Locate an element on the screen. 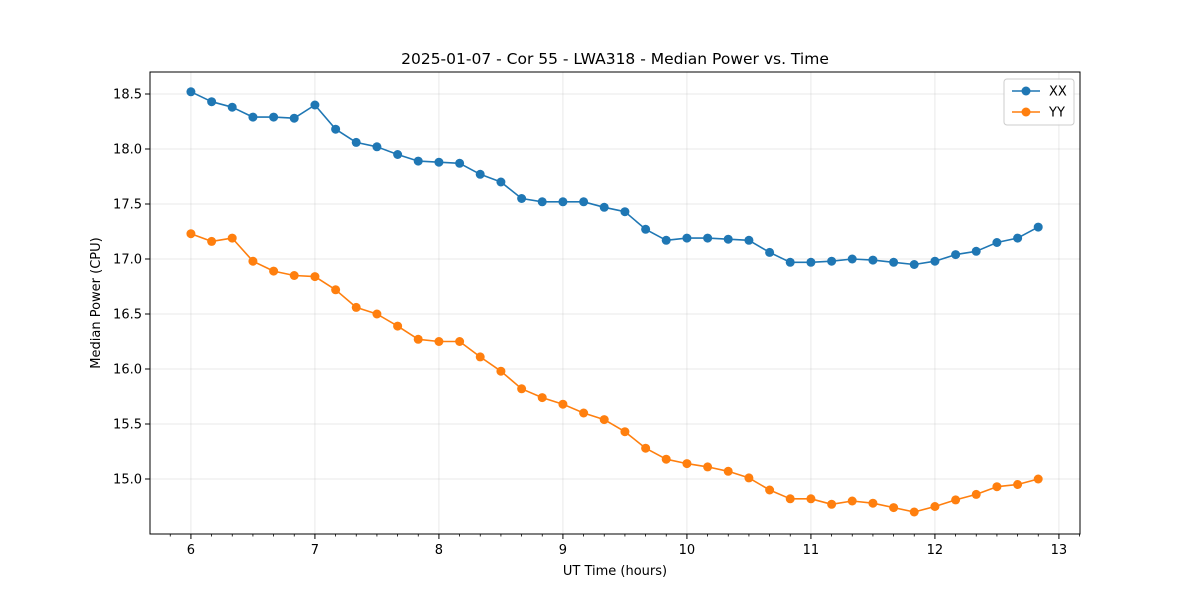  x-tick-label: 13 is located at coordinates (1059, 550).